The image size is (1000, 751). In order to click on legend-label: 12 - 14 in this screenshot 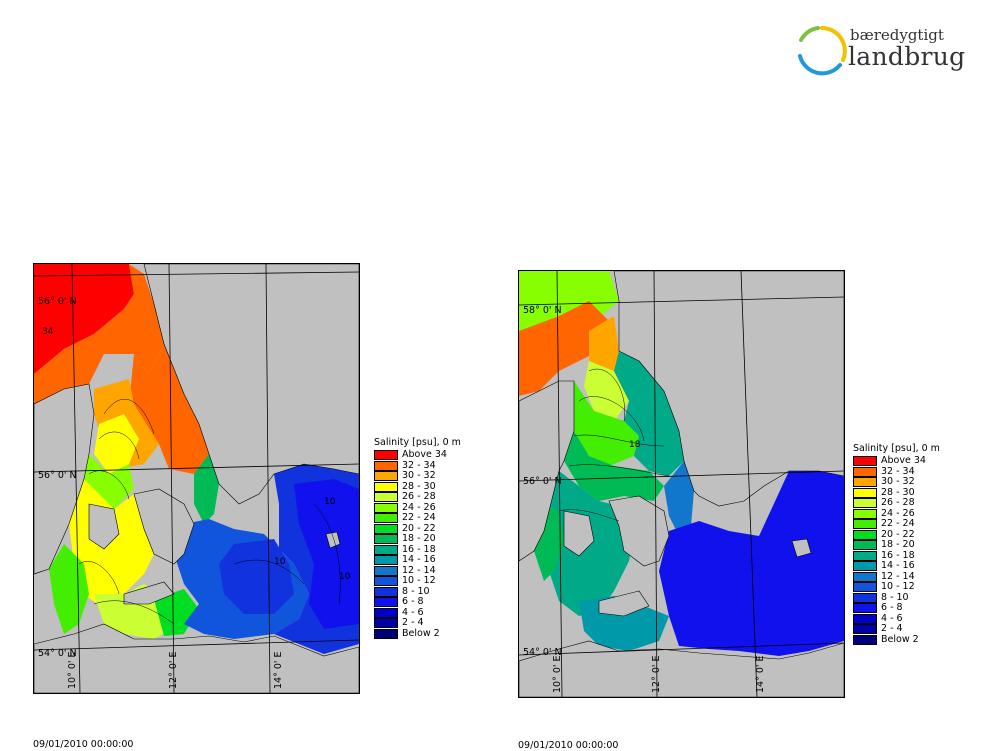, I will do `click(419, 570)`.